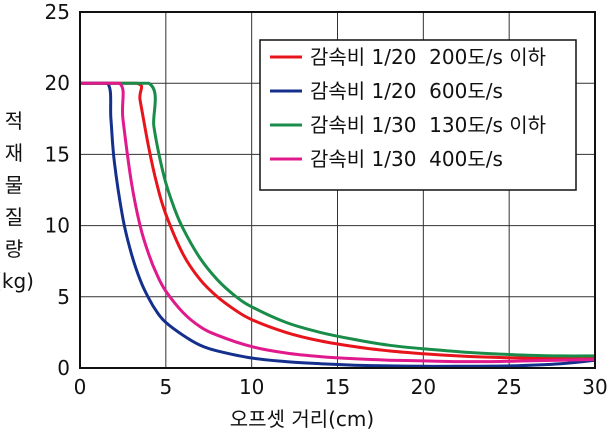 Image resolution: width=610 pixels, height=438 pixels. Describe the element at coordinates (57, 226) in the screenshot. I see `y-tick-label: 10` at that location.